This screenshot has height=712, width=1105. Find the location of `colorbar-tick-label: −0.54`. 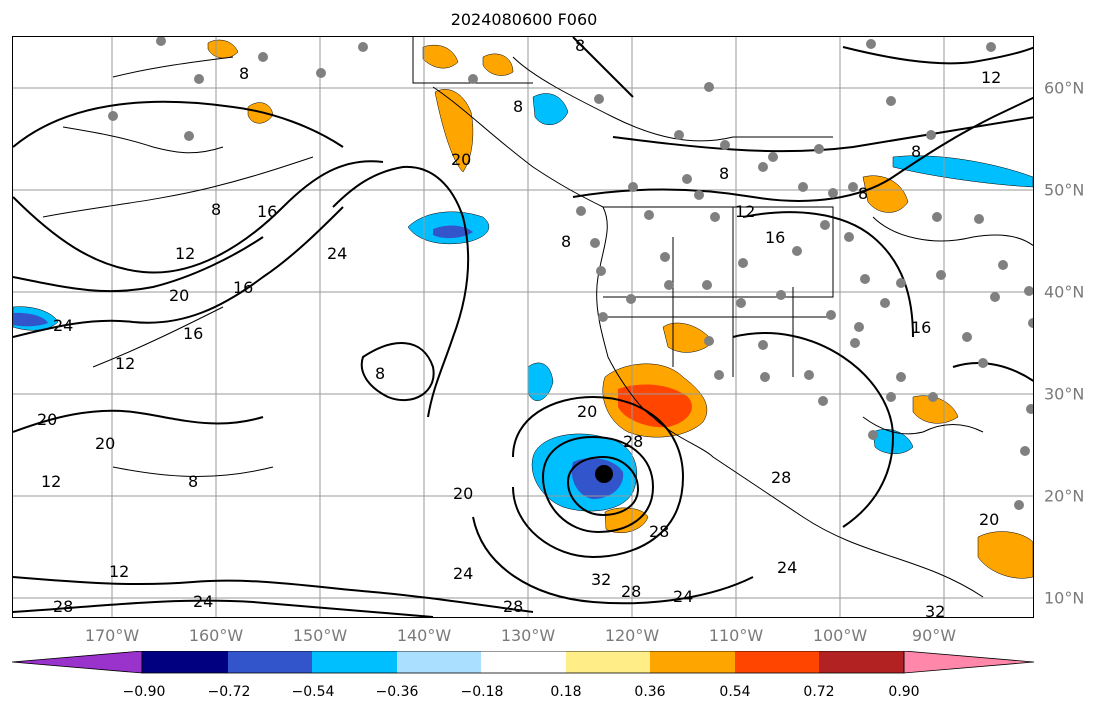

colorbar-tick-label: −0.54 is located at coordinates (313, 692).